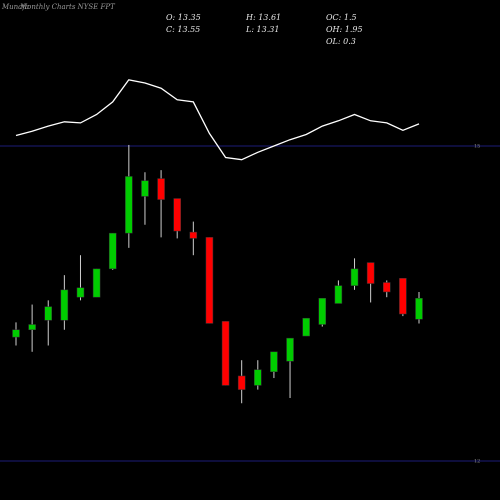 The image size is (500, 500). Describe the element at coordinates (263, 17) in the screenshot. I see `stat-label: H: 13.61` at that location.